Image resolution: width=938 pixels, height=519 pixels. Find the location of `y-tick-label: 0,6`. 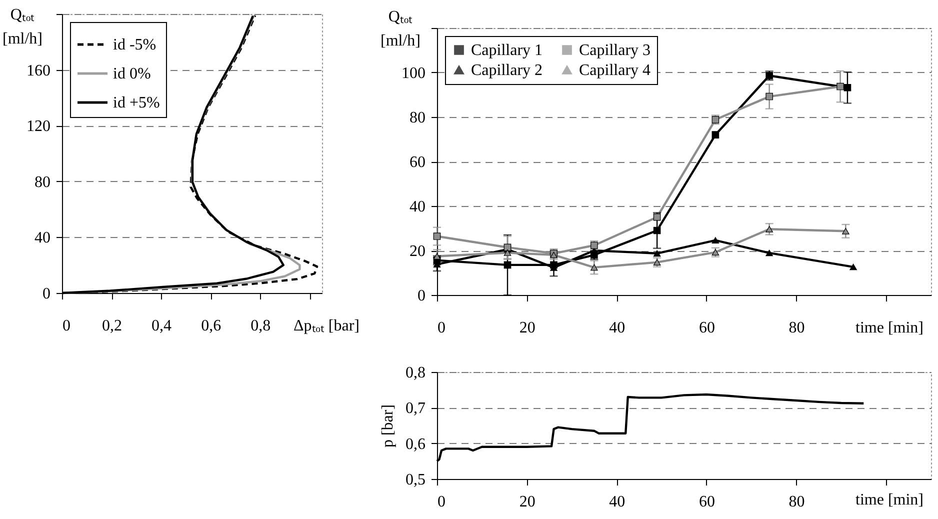

y-tick-label: 0,6 is located at coordinates (416, 444).